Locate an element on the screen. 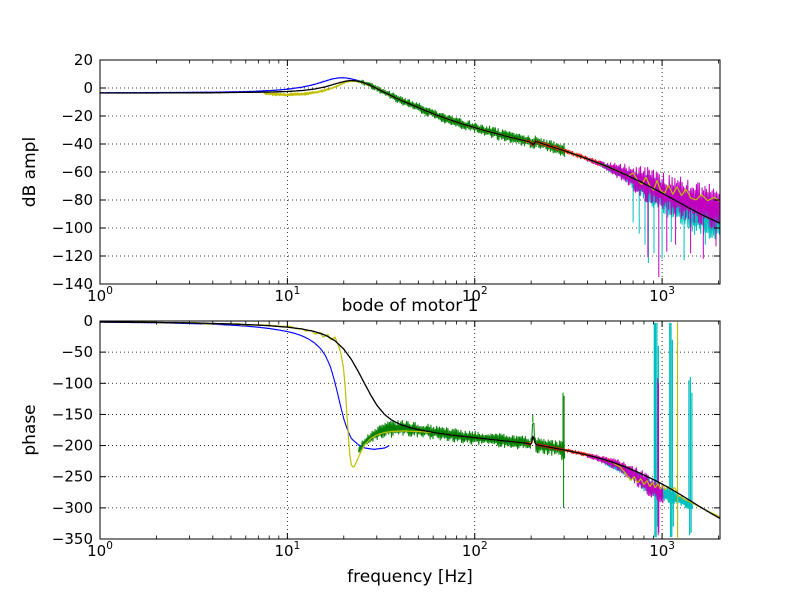 The height and width of the screenshot is (600, 800). y-tick-label: −250 is located at coordinates (72, 477).